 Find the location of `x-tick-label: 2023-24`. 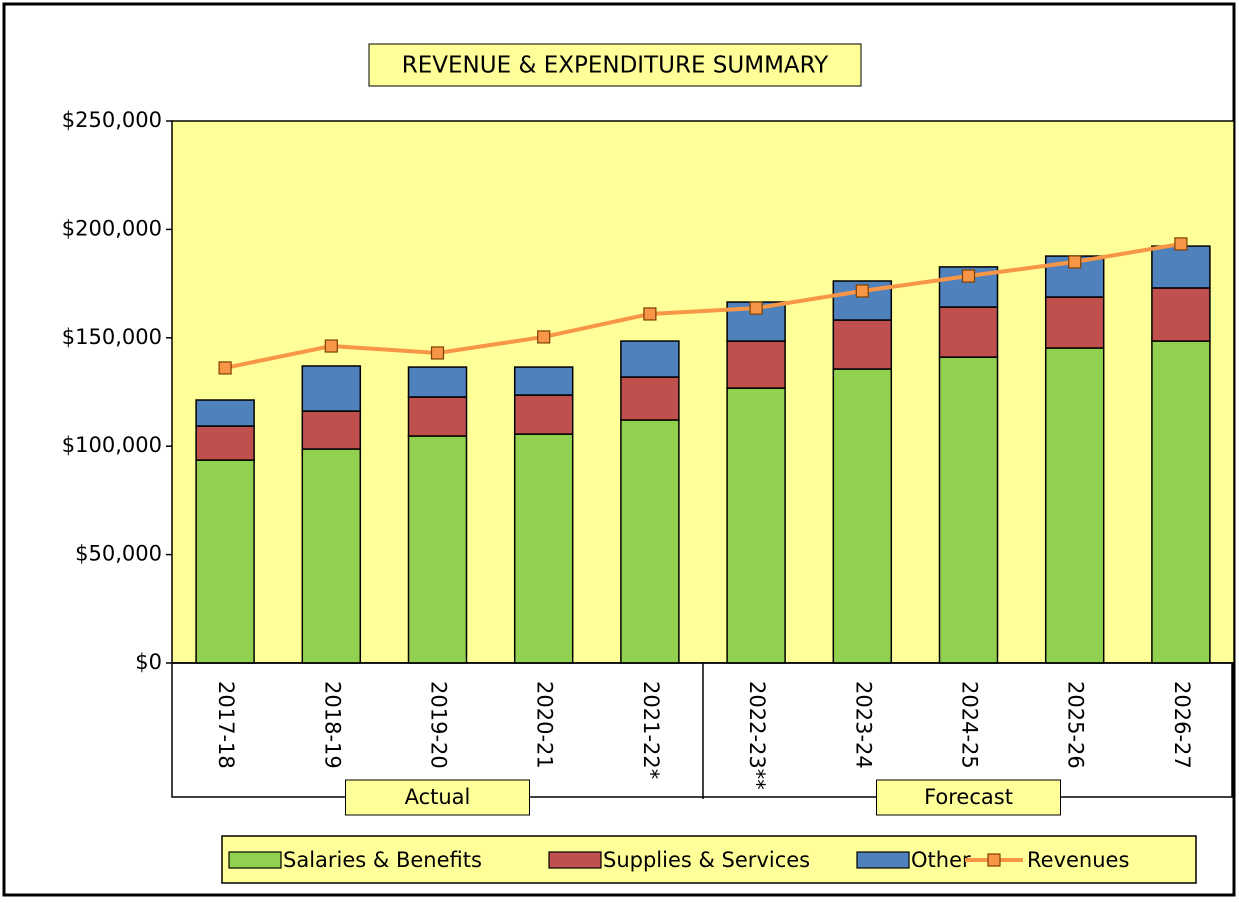

x-tick-label: 2023-24 is located at coordinates (863, 725).